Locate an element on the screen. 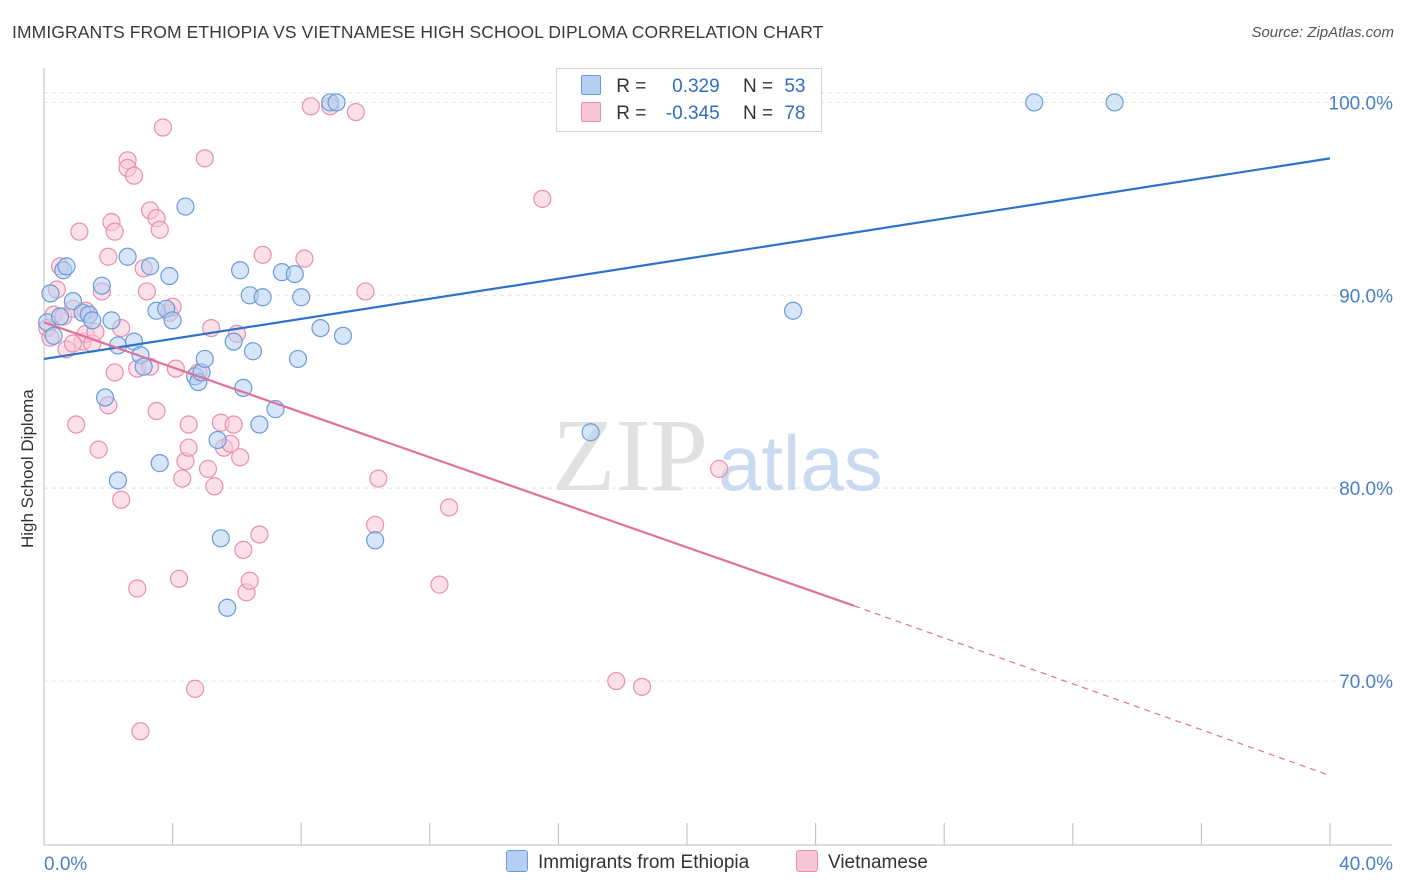 Image resolution: width=1406 pixels, height=892 pixels. x-tick-label: 0.0% is located at coordinates (65, 864).